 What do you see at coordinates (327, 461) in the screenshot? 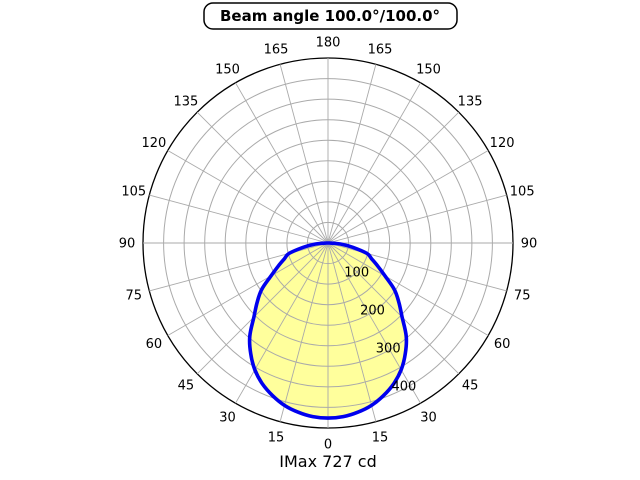
I see `imax-caption: IMax 727 cd` at bounding box center [327, 461].